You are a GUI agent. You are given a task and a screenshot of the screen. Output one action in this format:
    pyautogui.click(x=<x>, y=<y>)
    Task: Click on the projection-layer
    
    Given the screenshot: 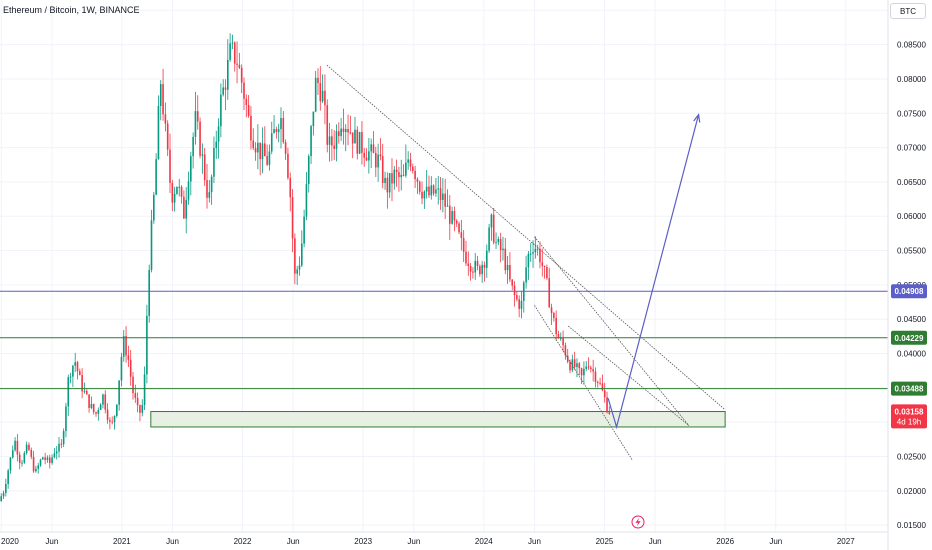 What is the action you would take?
    pyautogui.click(x=654, y=271)
    